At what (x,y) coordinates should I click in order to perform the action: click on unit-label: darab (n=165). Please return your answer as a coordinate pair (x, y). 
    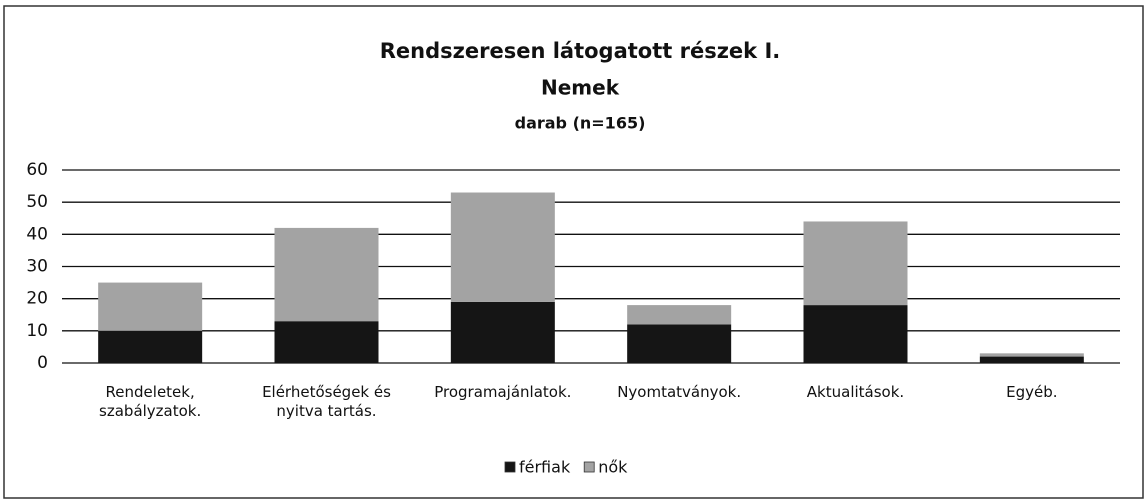
    Looking at the image, I should click on (580, 123).